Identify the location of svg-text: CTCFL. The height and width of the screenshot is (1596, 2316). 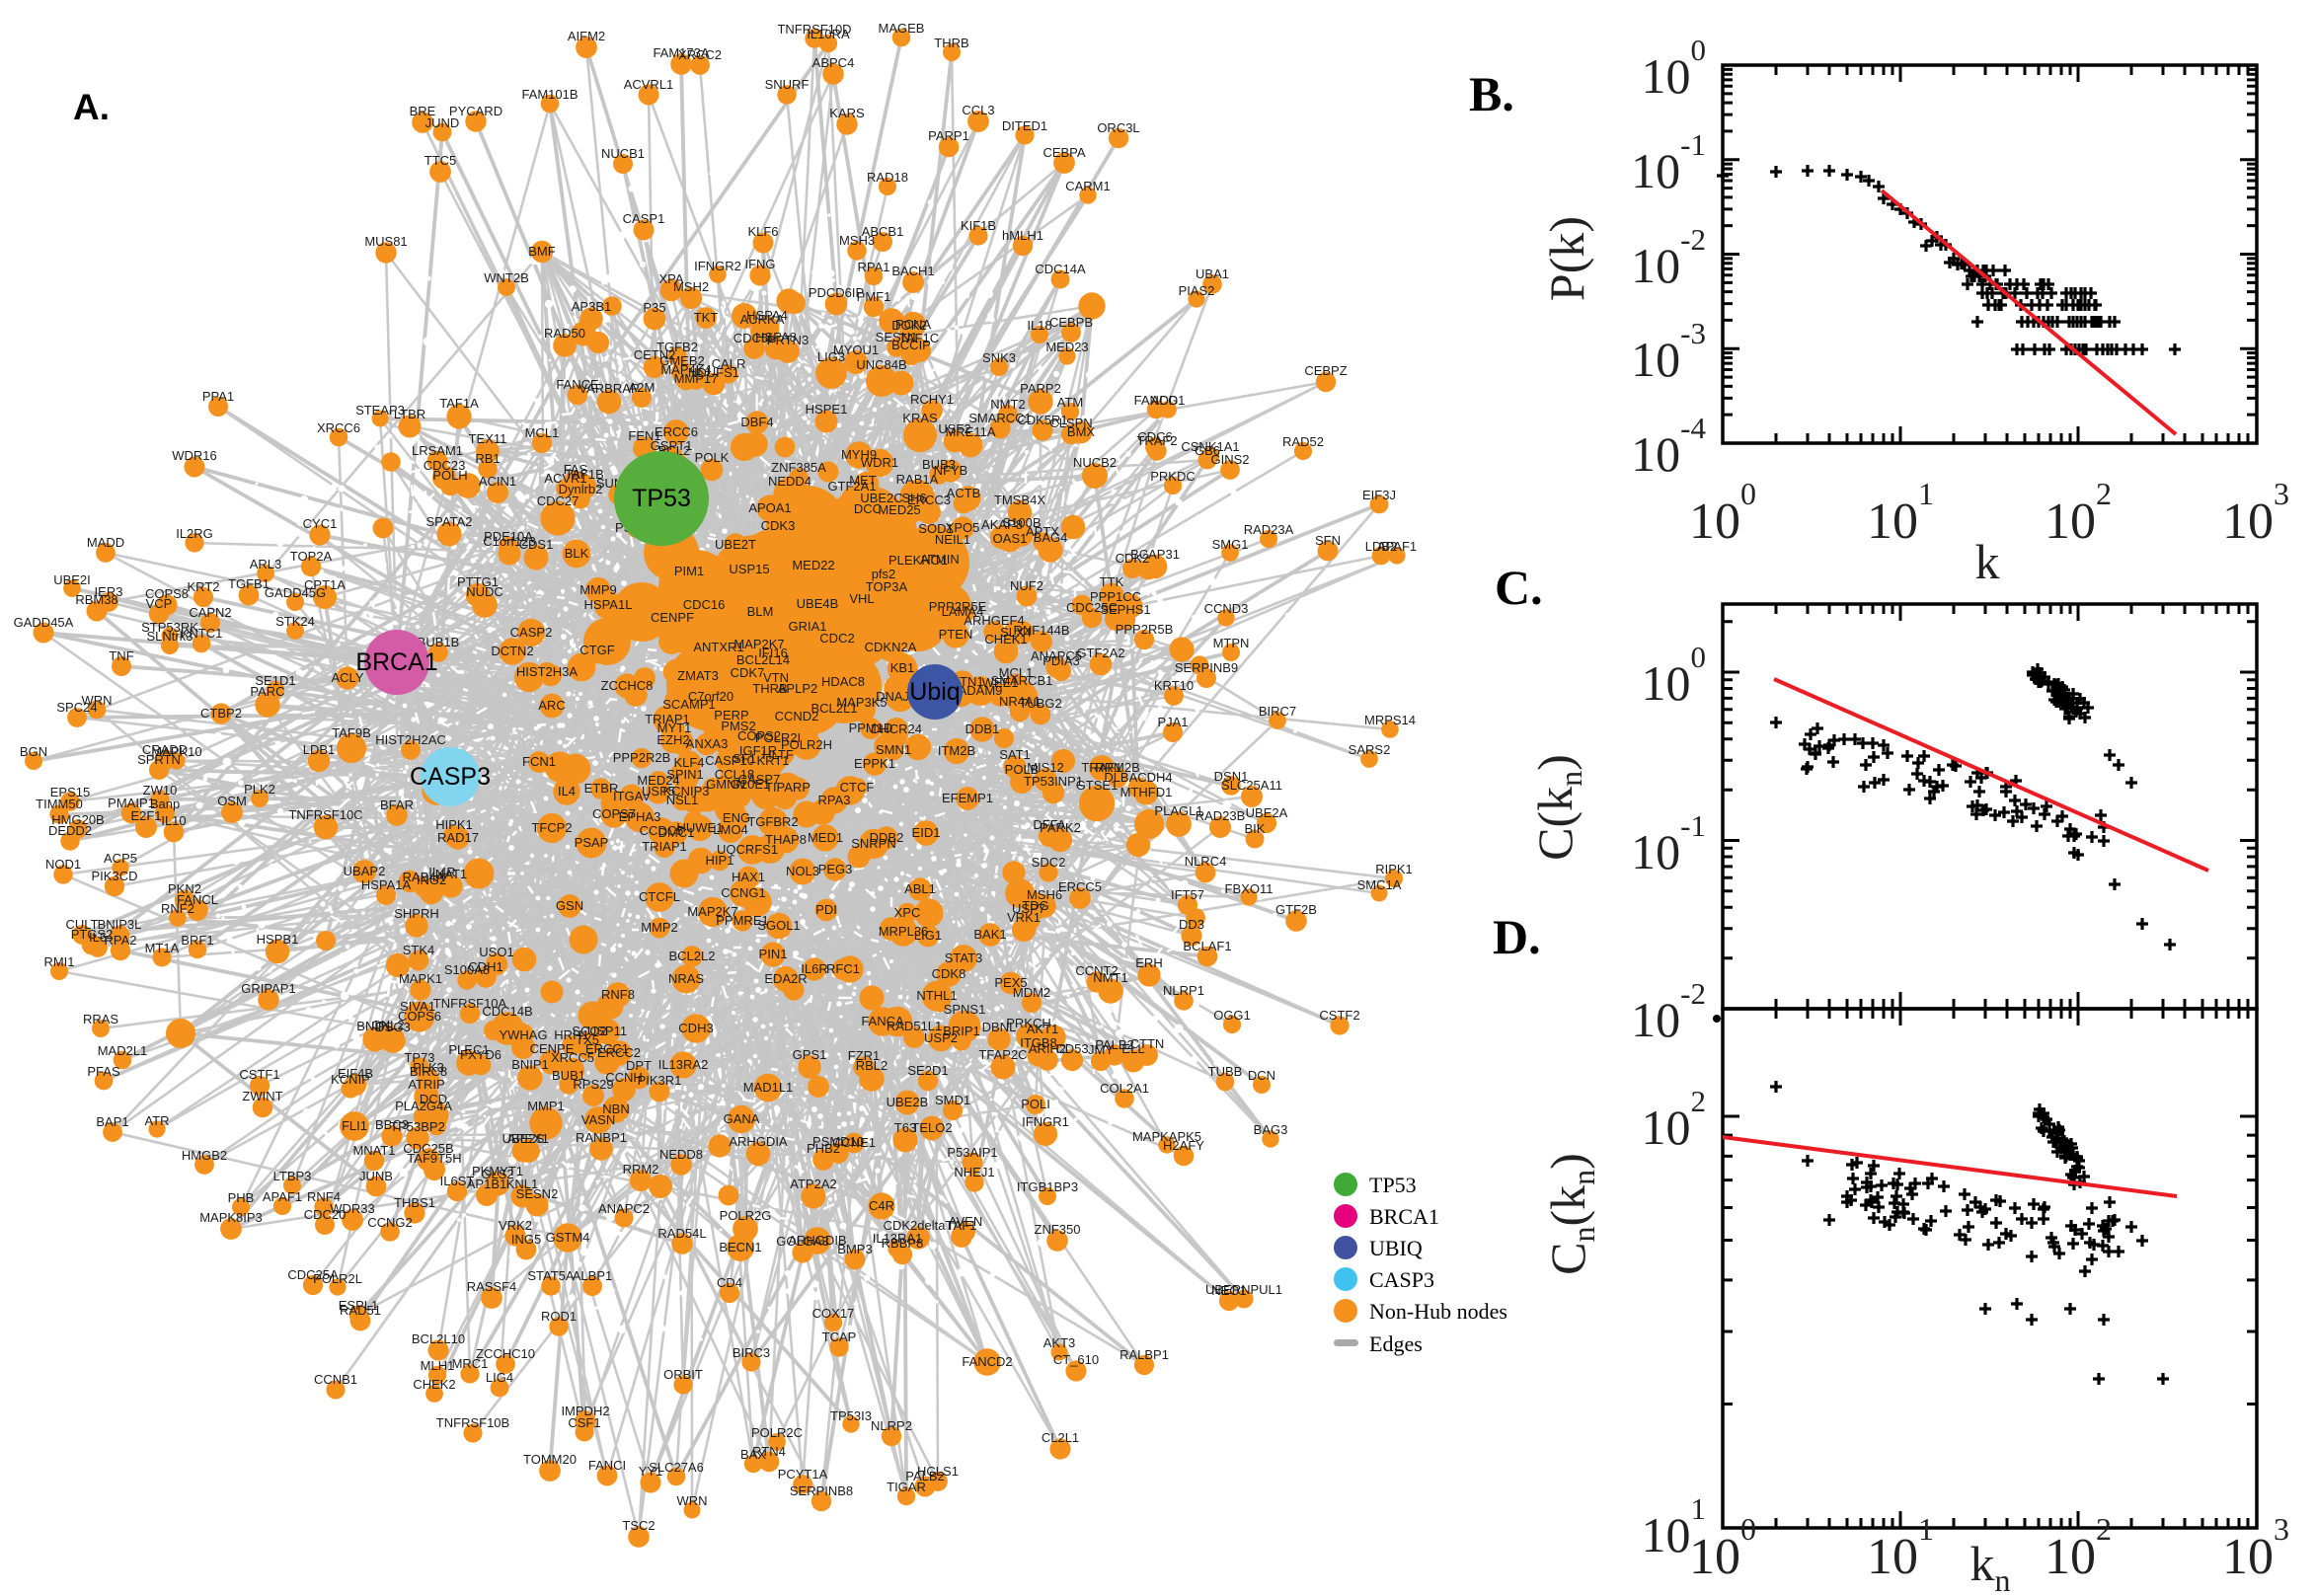
(659, 896).